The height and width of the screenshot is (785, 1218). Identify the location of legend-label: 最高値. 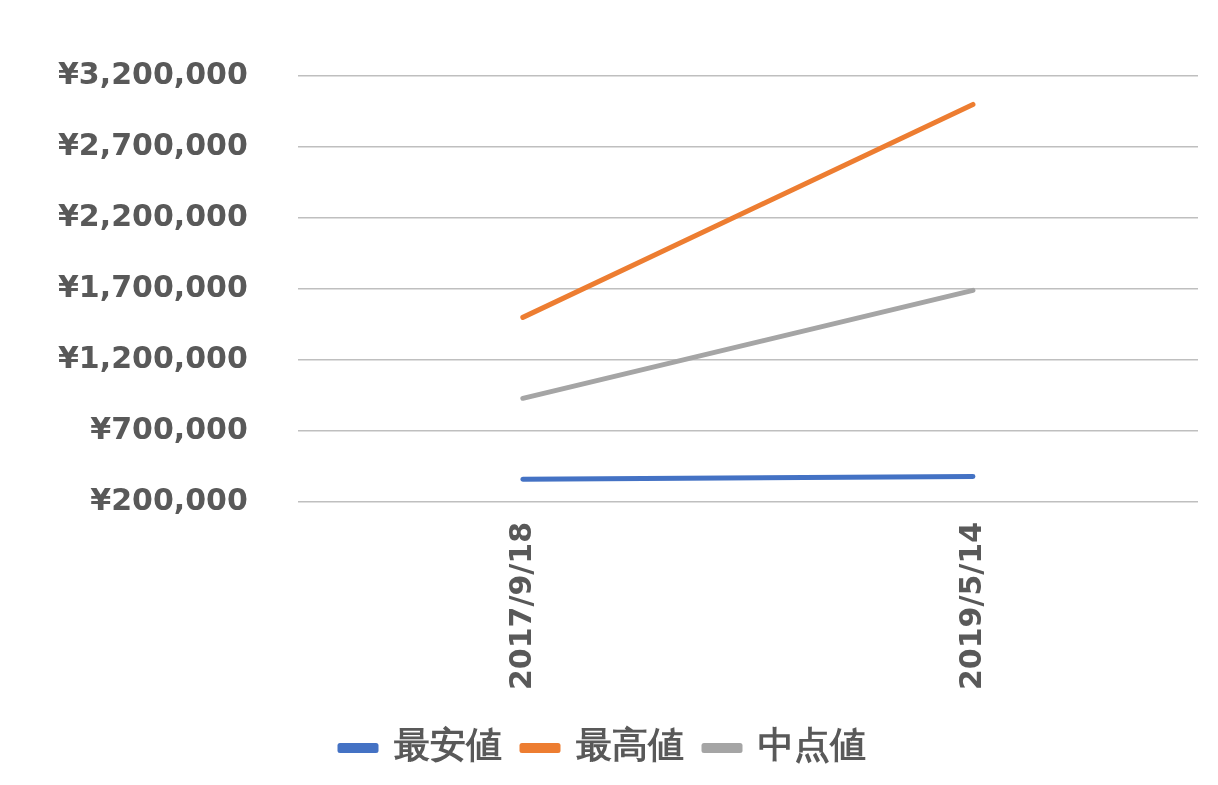
(630, 745).